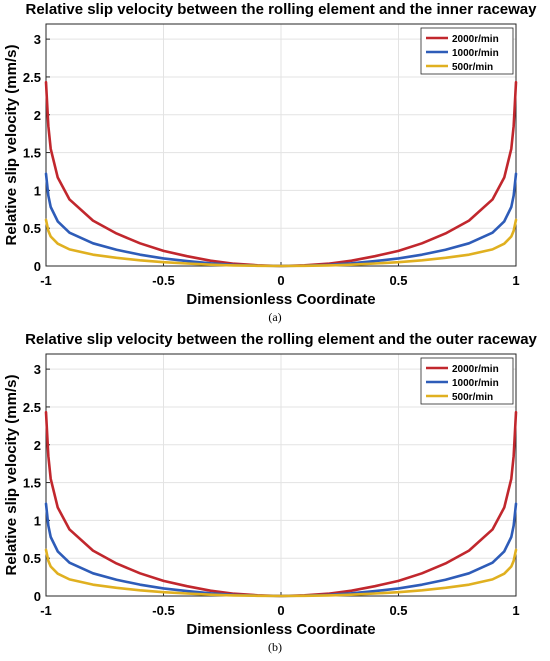 This screenshot has width=550, height=661. Describe the element at coordinates (37, 39) in the screenshot. I see `y-tick-label: 3` at that location.